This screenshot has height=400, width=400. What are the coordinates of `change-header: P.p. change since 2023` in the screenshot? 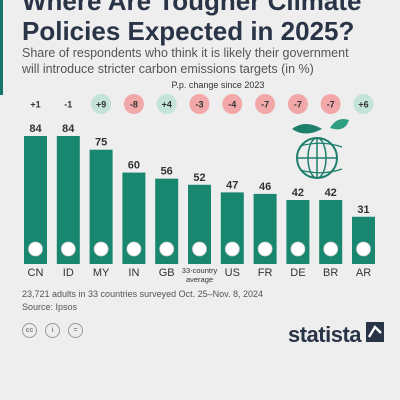 It's located at (218, 85).